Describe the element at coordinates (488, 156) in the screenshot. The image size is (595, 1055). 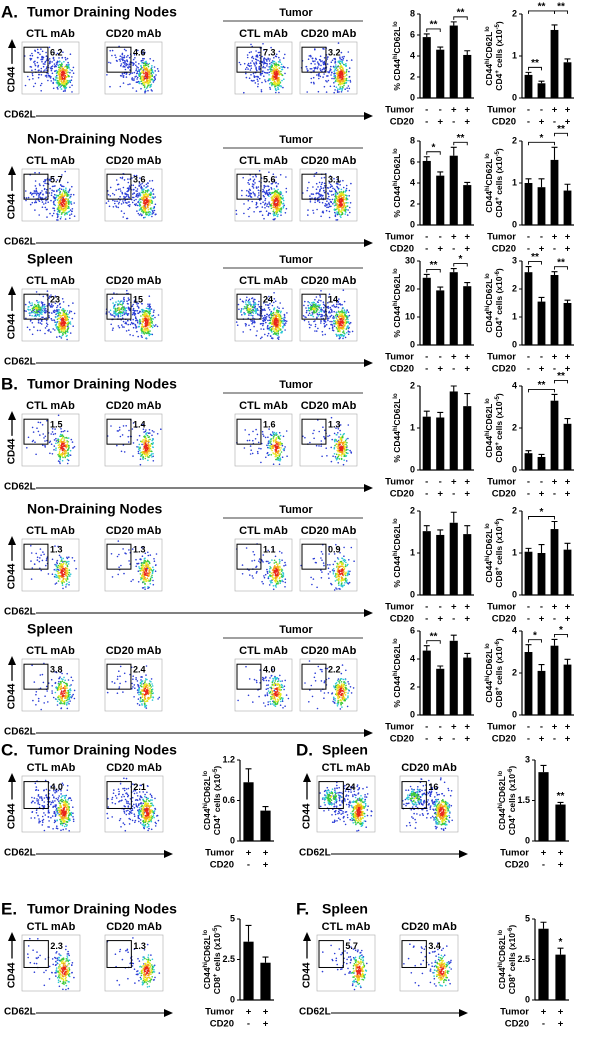
I see `superscript: lo` at that location.